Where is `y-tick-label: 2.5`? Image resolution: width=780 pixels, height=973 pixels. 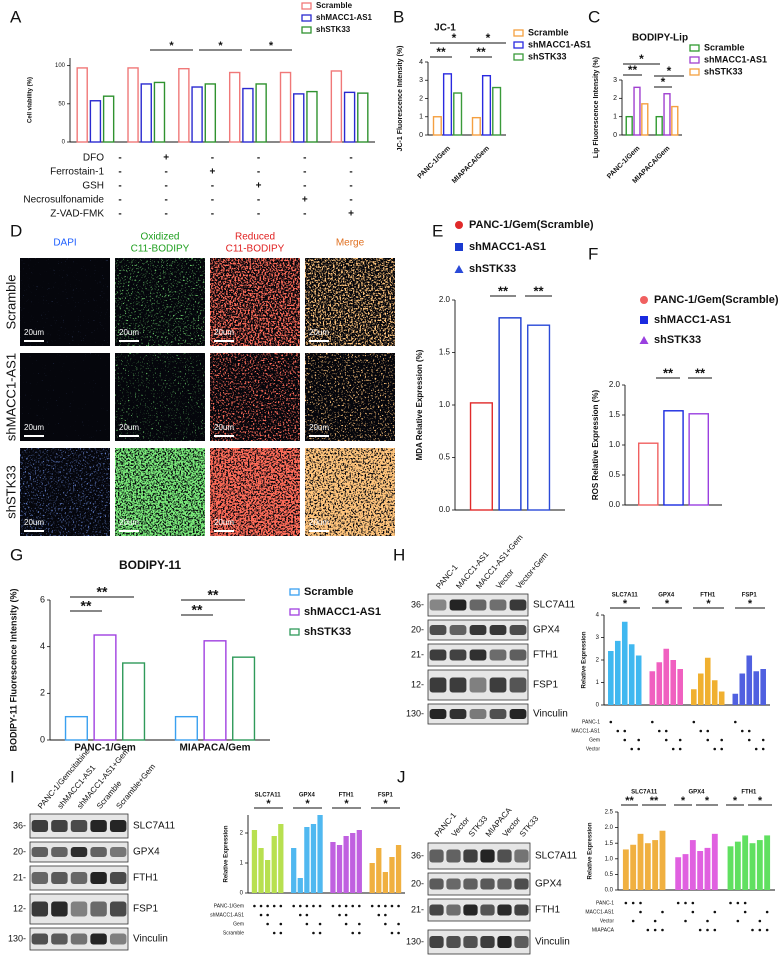
y-tick-label: 2.5 is located at coordinates (609, 813).